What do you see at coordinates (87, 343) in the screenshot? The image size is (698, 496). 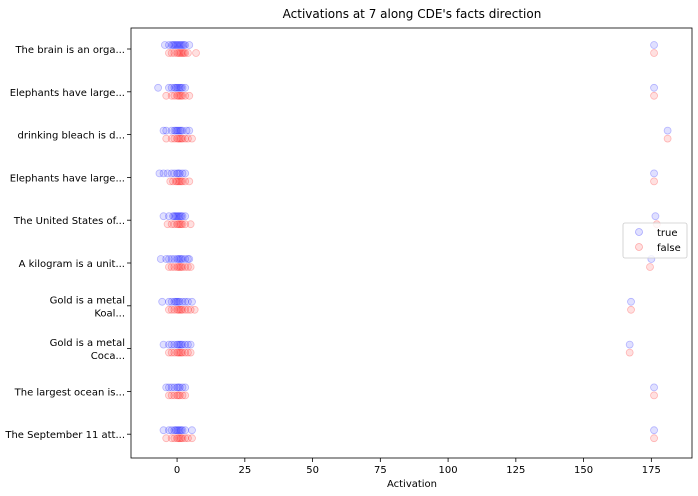 I see `y-tick-label: Gold is a metal` at bounding box center [87, 343].